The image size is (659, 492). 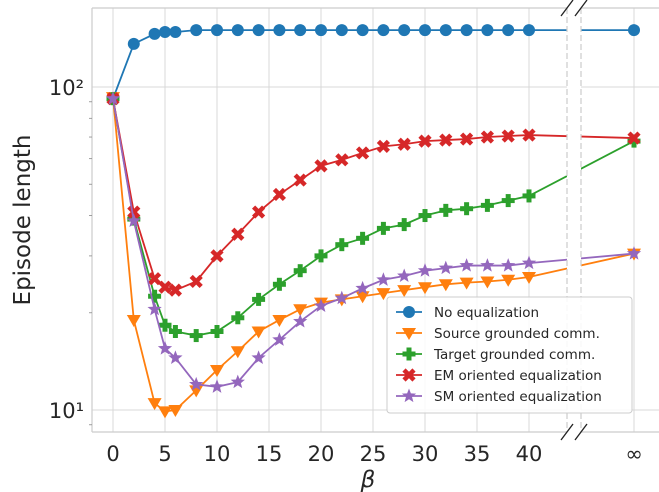 I want to click on legend-label: Source grounded comm., so click(x=517, y=334).